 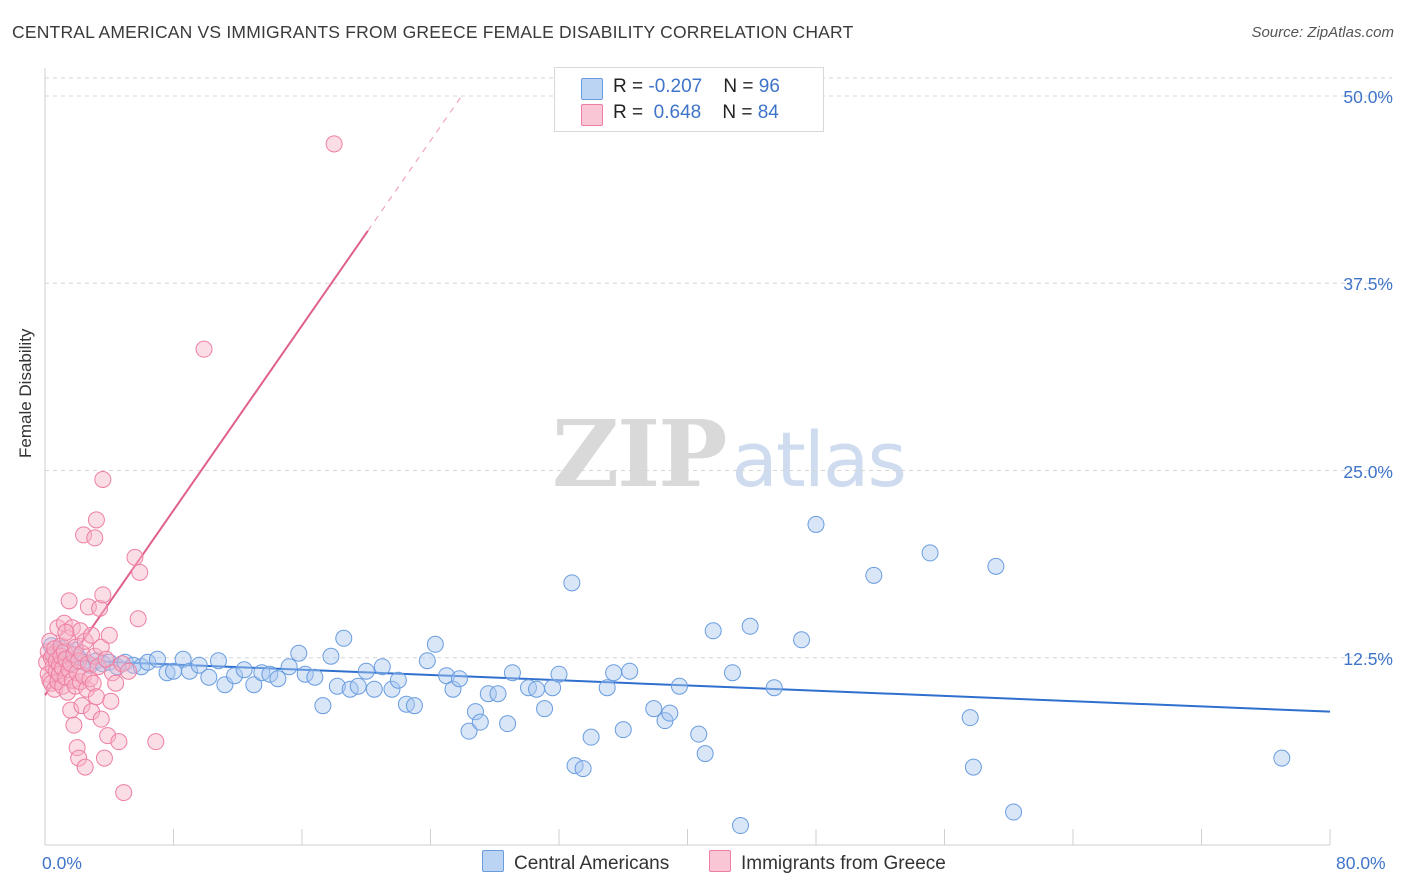 I want to click on r-value: -0.207, so click(x=675, y=86).